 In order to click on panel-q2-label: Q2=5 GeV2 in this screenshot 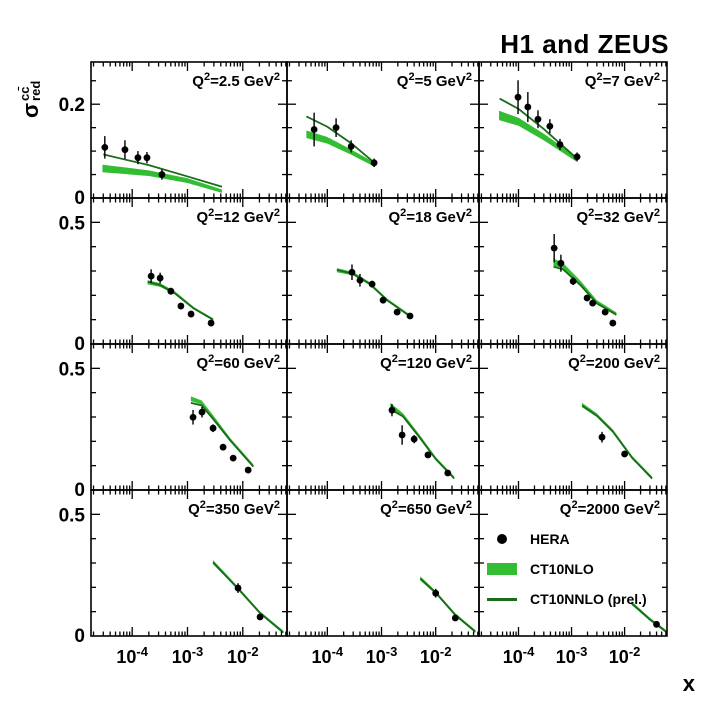, I will do `click(434, 80)`.